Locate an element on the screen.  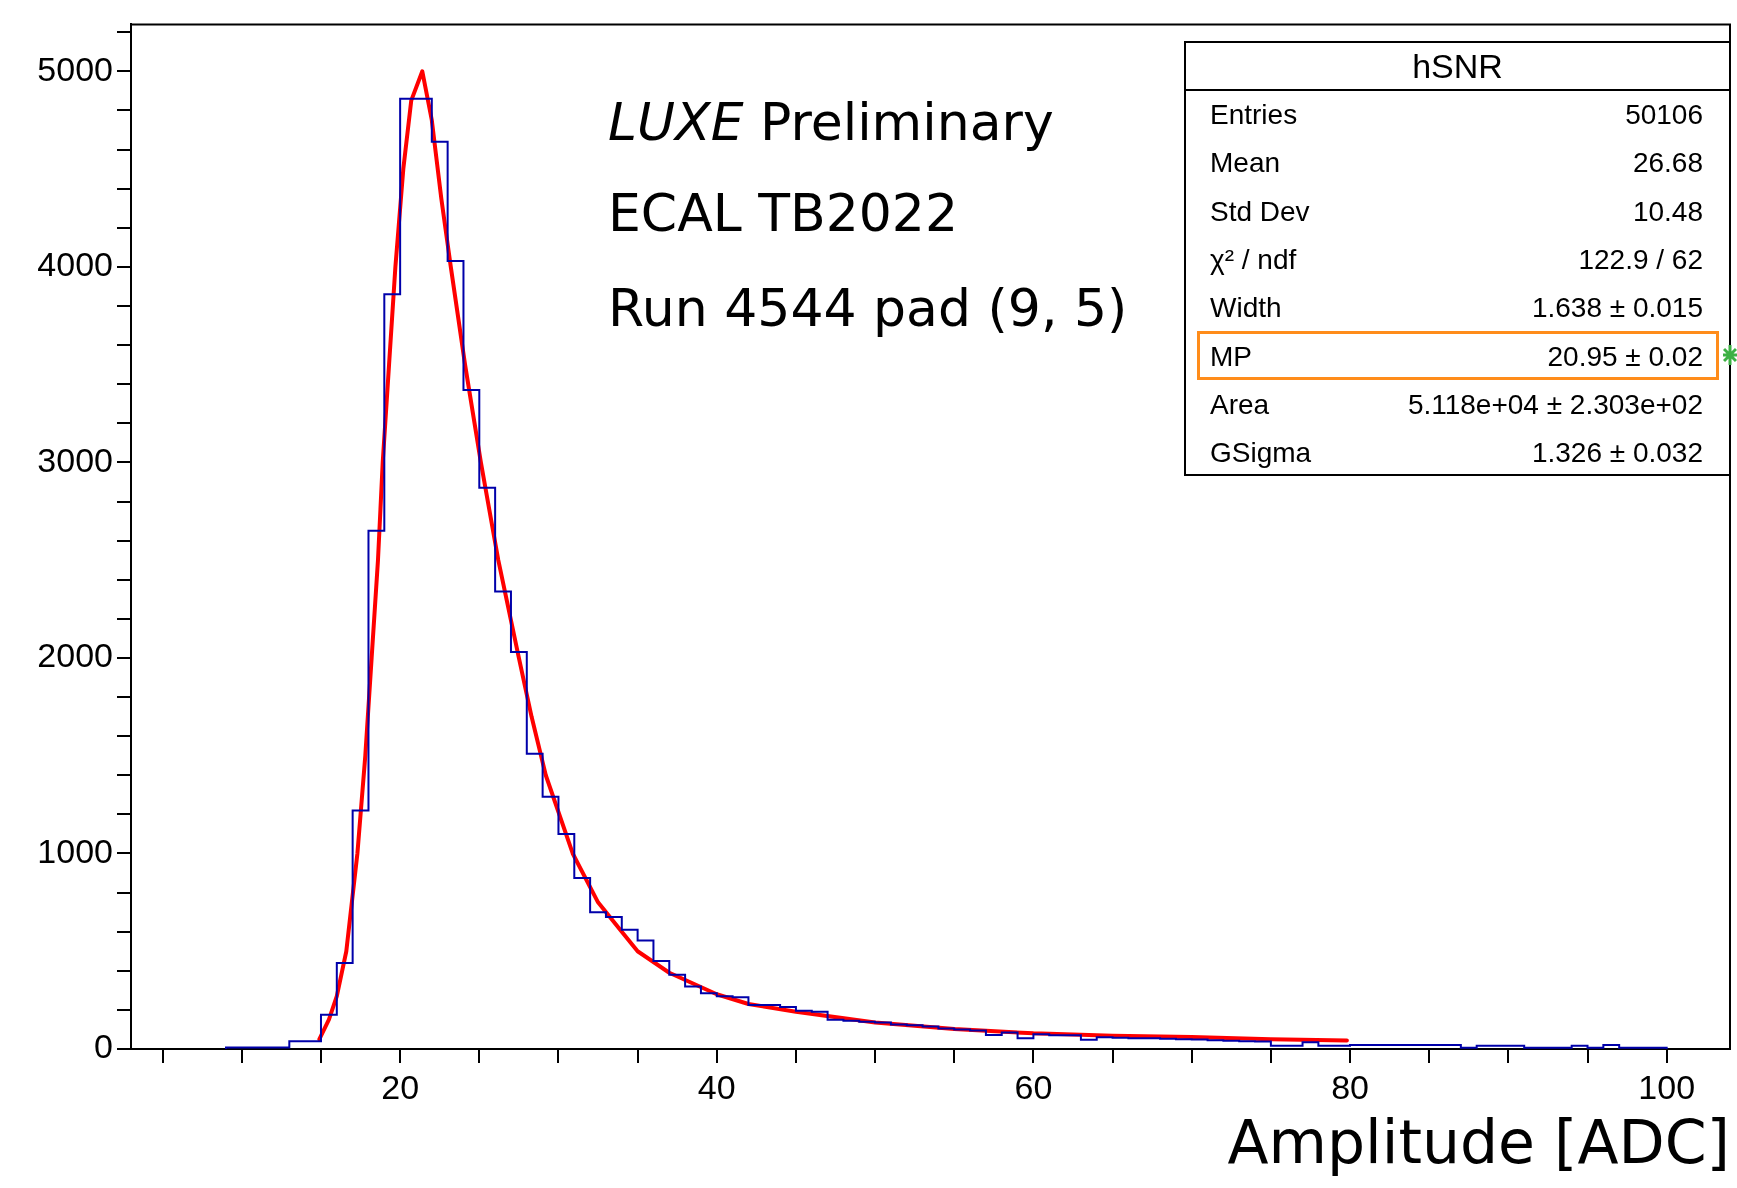
annotation: MP is located at coordinates (1231, 356).